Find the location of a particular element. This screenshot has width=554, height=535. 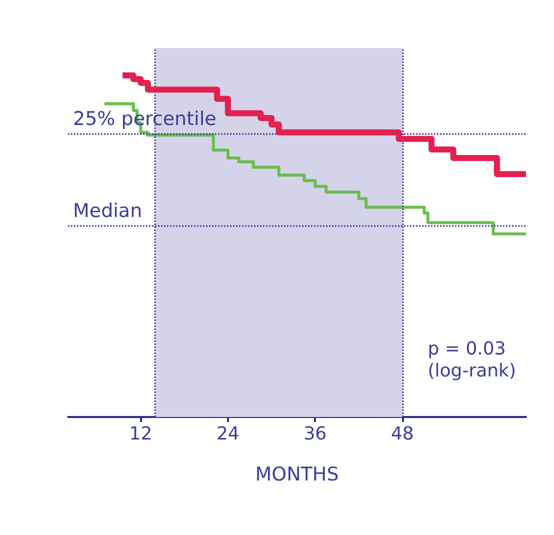

x-tick-label: 24 is located at coordinates (228, 434).